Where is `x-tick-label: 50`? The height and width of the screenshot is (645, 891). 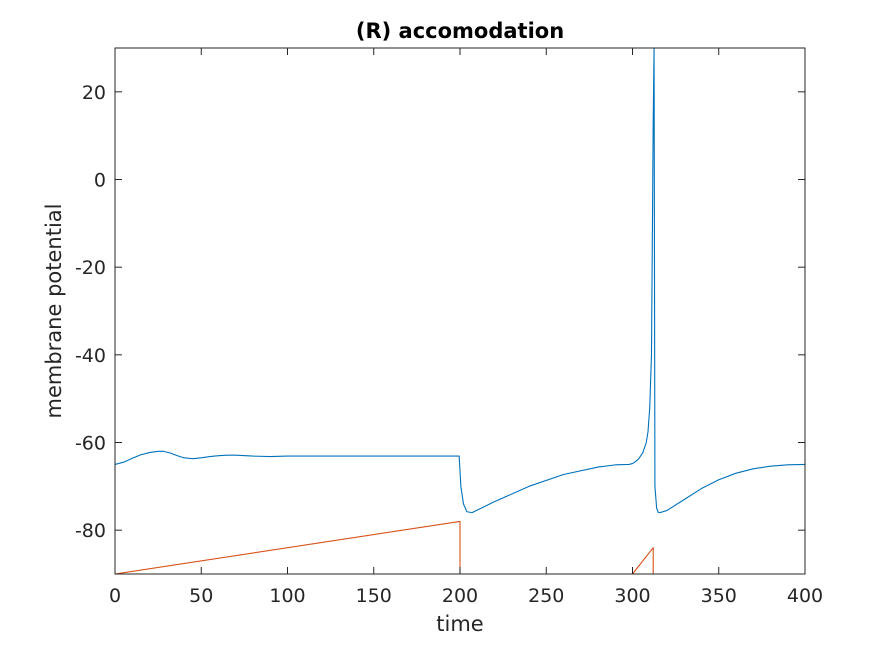
x-tick-label: 50 is located at coordinates (201, 596).